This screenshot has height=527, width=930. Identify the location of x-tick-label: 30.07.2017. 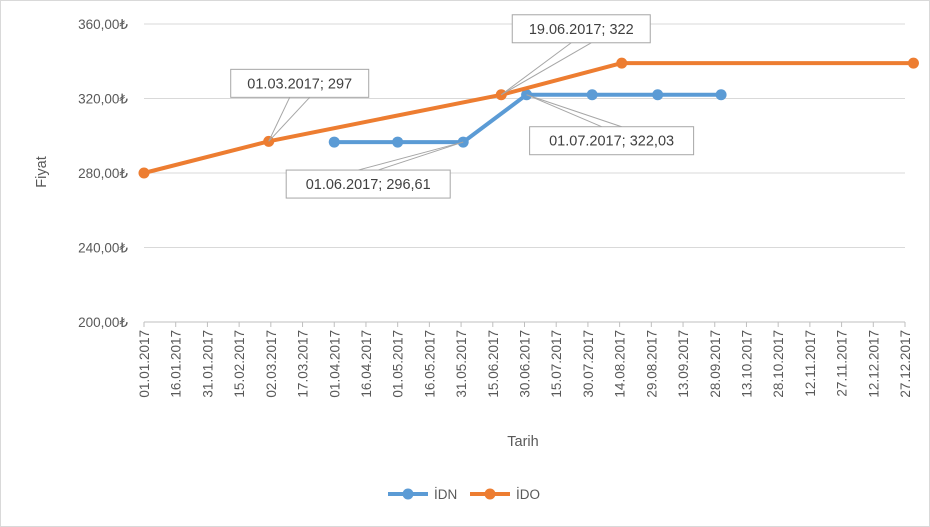
(588, 364).